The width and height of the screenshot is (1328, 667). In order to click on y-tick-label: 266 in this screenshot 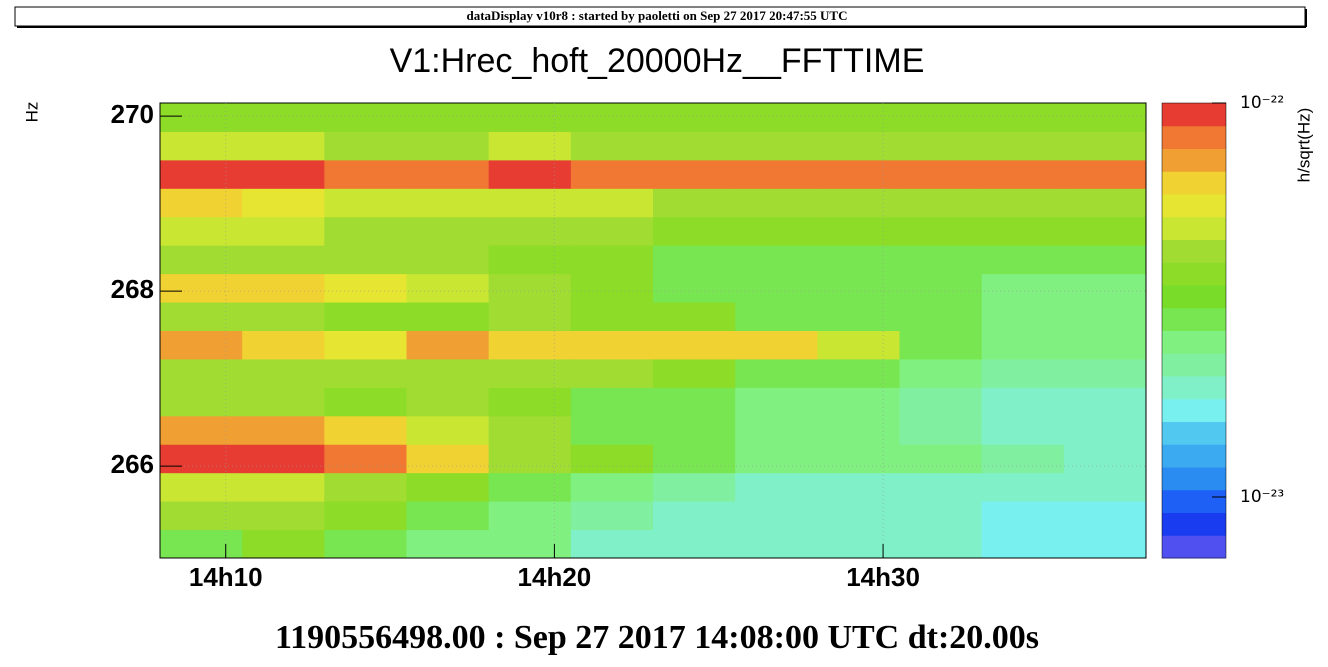, I will do `click(132, 464)`.